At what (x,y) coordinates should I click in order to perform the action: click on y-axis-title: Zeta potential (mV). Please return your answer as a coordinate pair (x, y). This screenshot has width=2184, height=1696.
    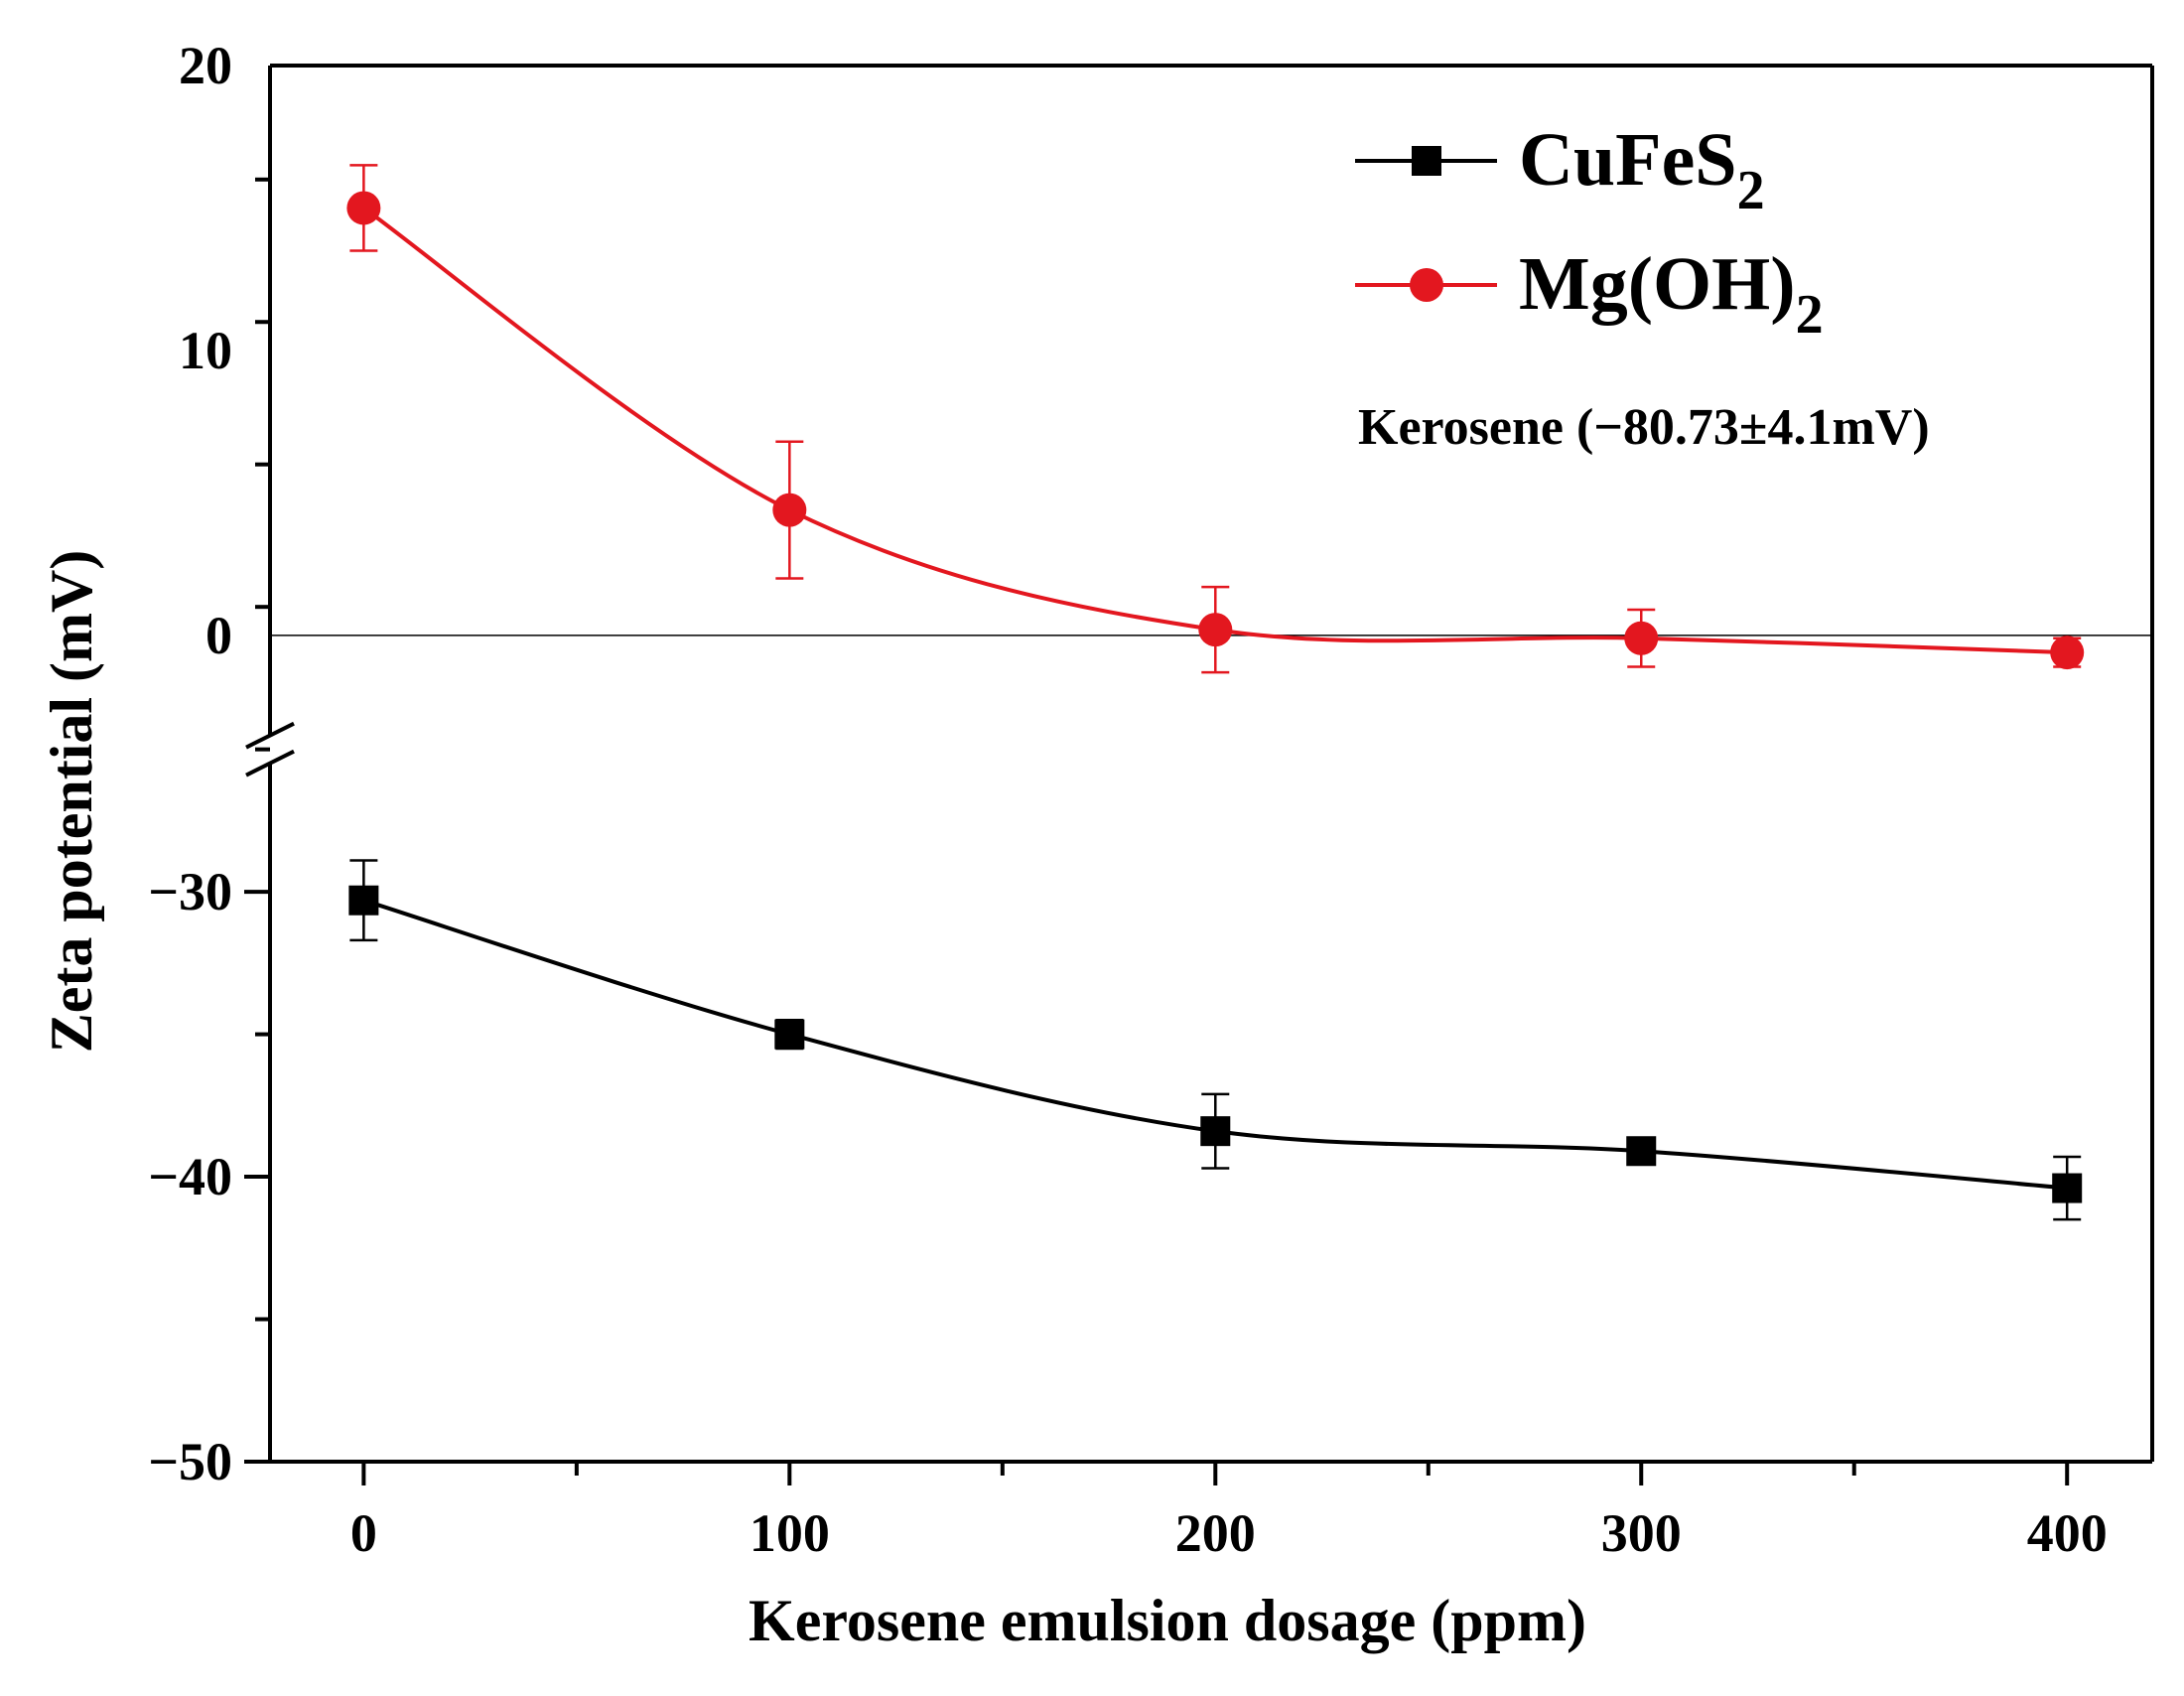
    Looking at the image, I should click on (71, 802).